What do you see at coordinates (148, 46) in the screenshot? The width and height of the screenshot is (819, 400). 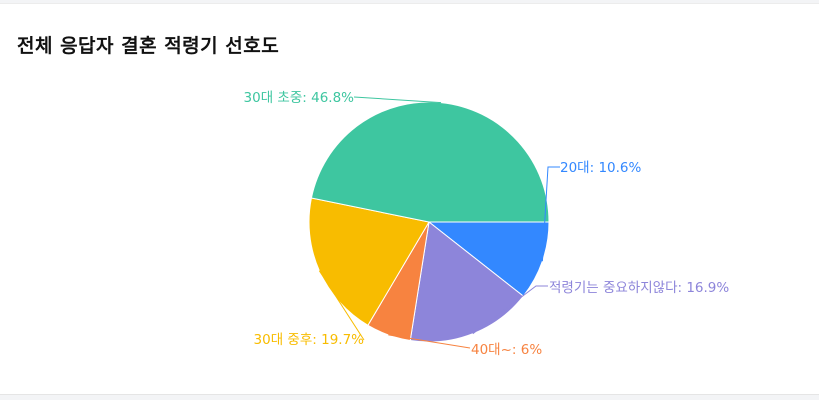 I see `chart-title: 전체 응답자 결혼 적령기 선호도` at bounding box center [148, 46].